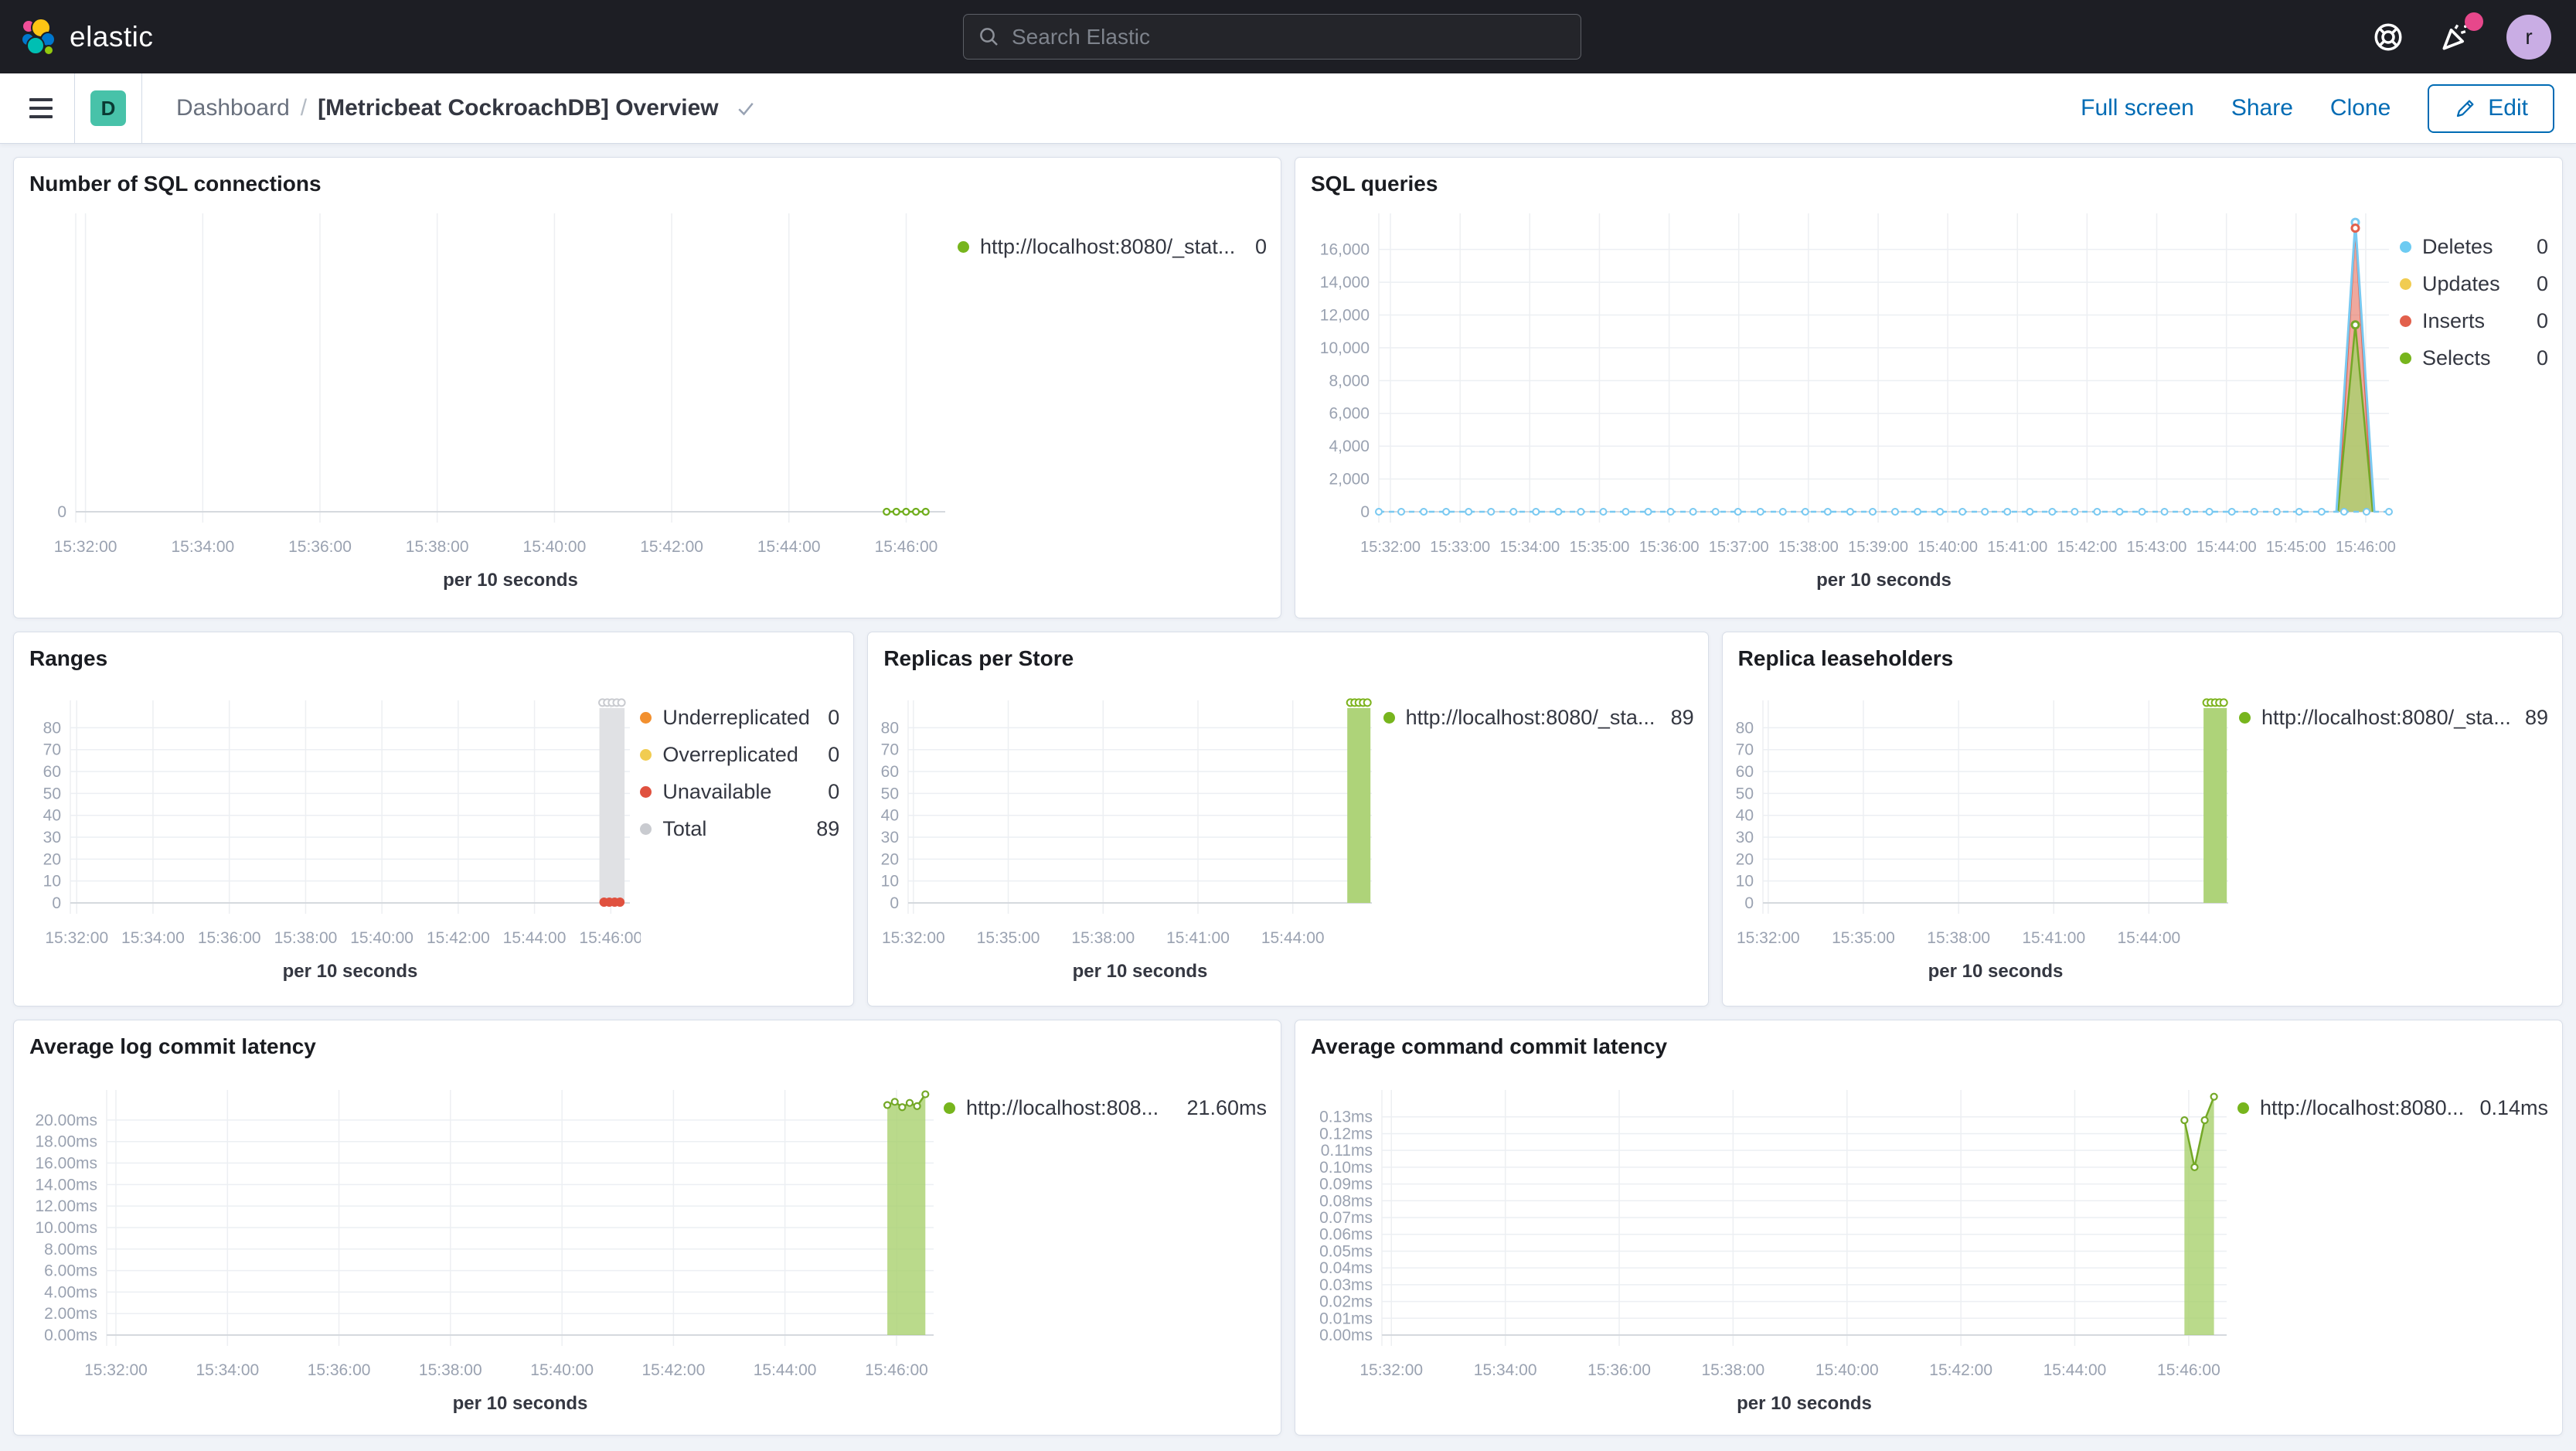  I want to click on share-button: Share, so click(2262, 108).